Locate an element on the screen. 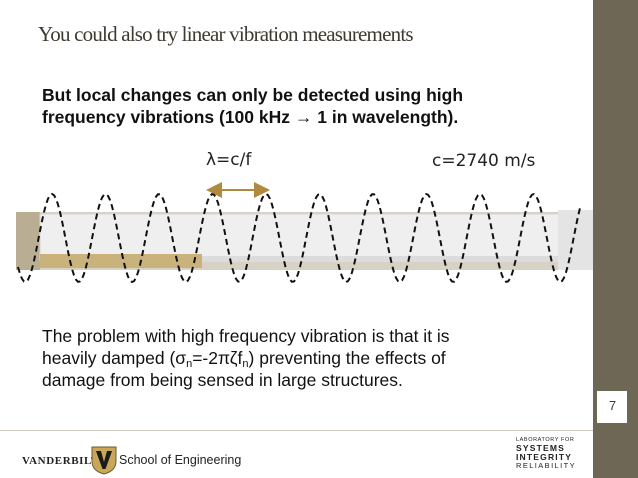  body-line-2-mid: =-2πζf is located at coordinates (217, 358).